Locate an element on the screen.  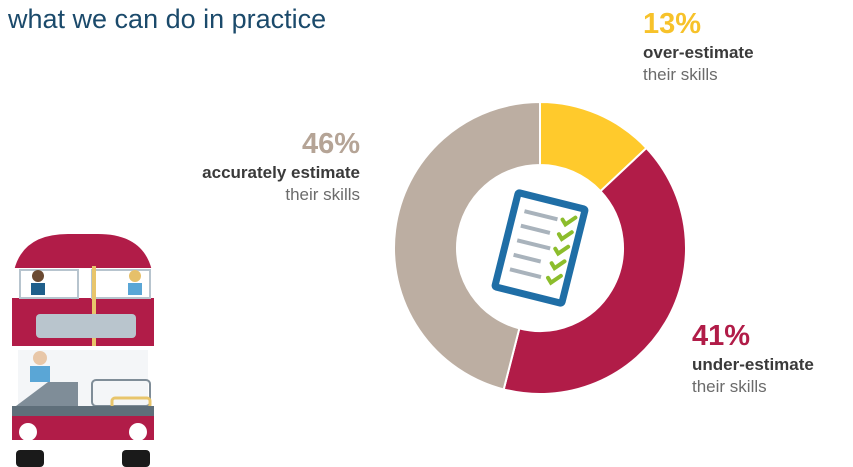
under-estimate-label: under-estimate is located at coordinates (753, 365).